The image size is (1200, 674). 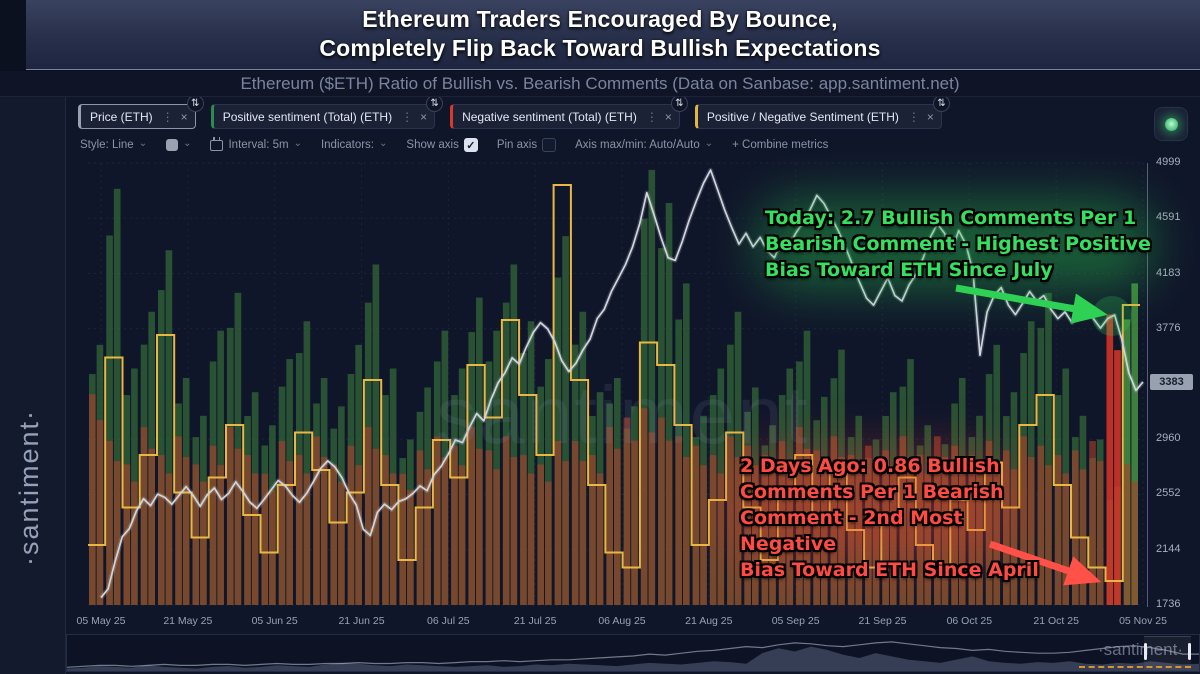 What do you see at coordinates (709, 621) in the screenshot?
I see `date-tick-label: 21 Aug 25` at bounding box center [709, 621].